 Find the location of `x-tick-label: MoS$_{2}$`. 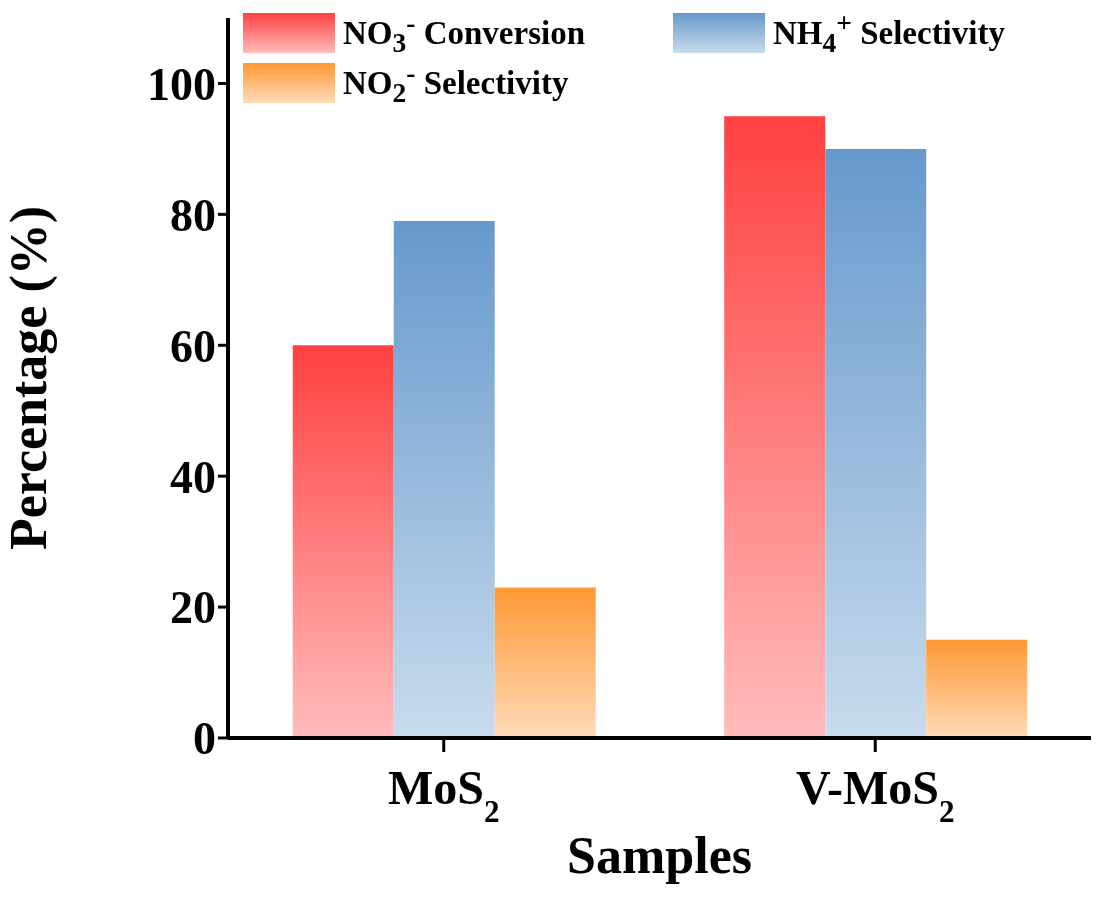

x-tick-label: MoS$_{2}$ is located at coordinates (443, 795).